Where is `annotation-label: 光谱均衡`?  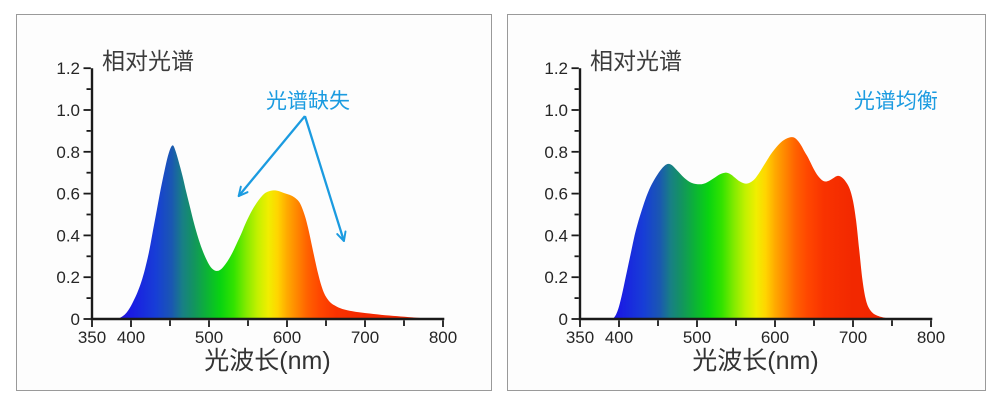 annotation-label: 光谱均衡 is located at coordinates (896, 101).